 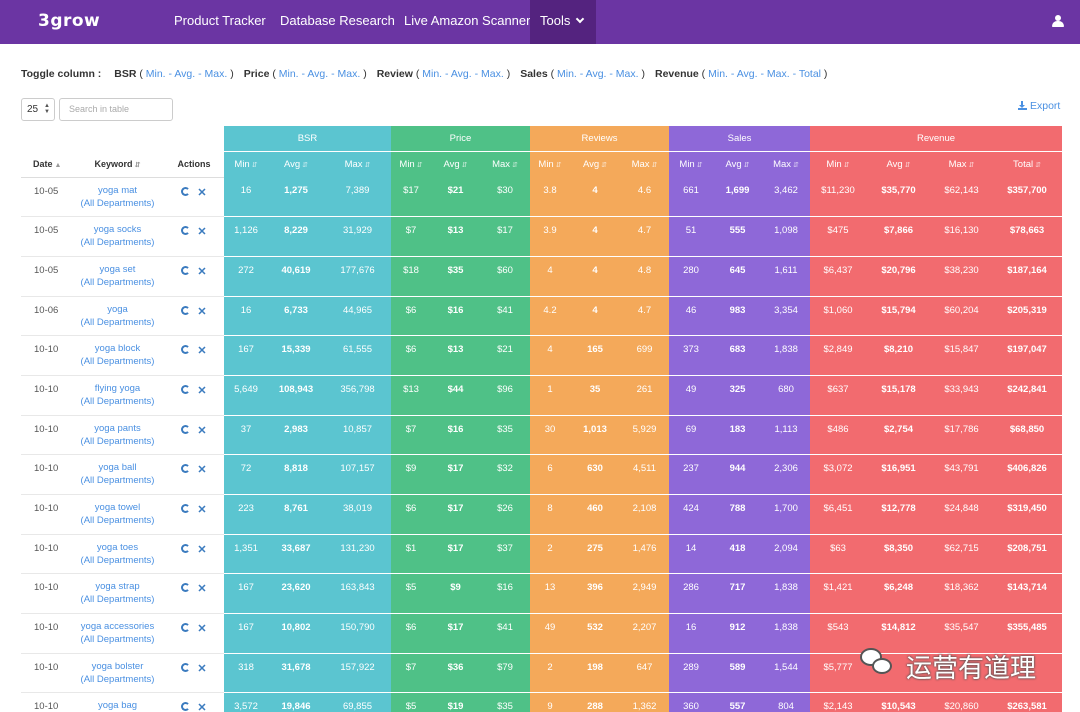 What do you see at coordinates (550, 163) in the screenshot?
I see `column-header-reviews-min: Min ⇵` at bounding box center [550, 163].